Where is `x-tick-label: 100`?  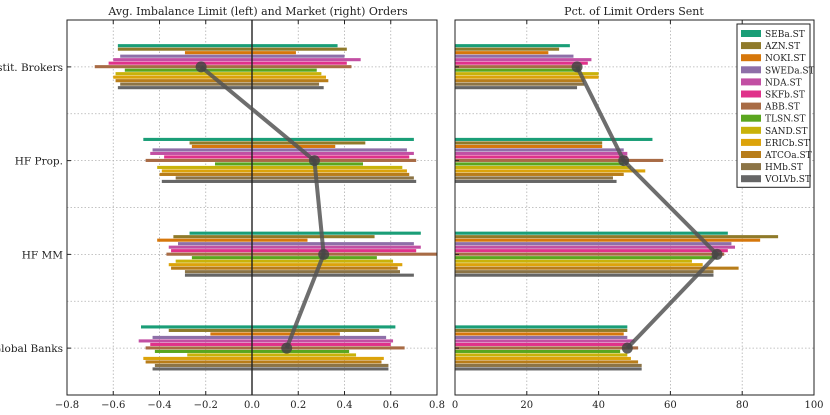
x-tick-label: 100 is located at coordinates (813, 405).